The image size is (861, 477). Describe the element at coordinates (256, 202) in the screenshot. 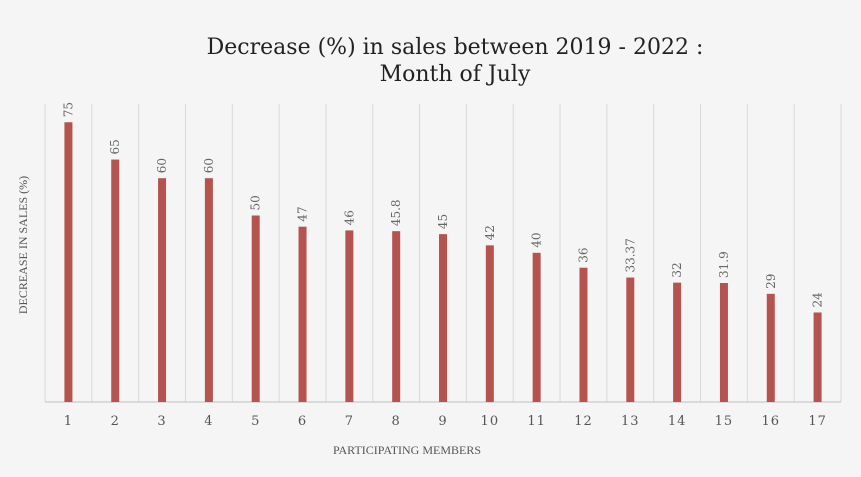

I see `data-label-5: 50` at that location.